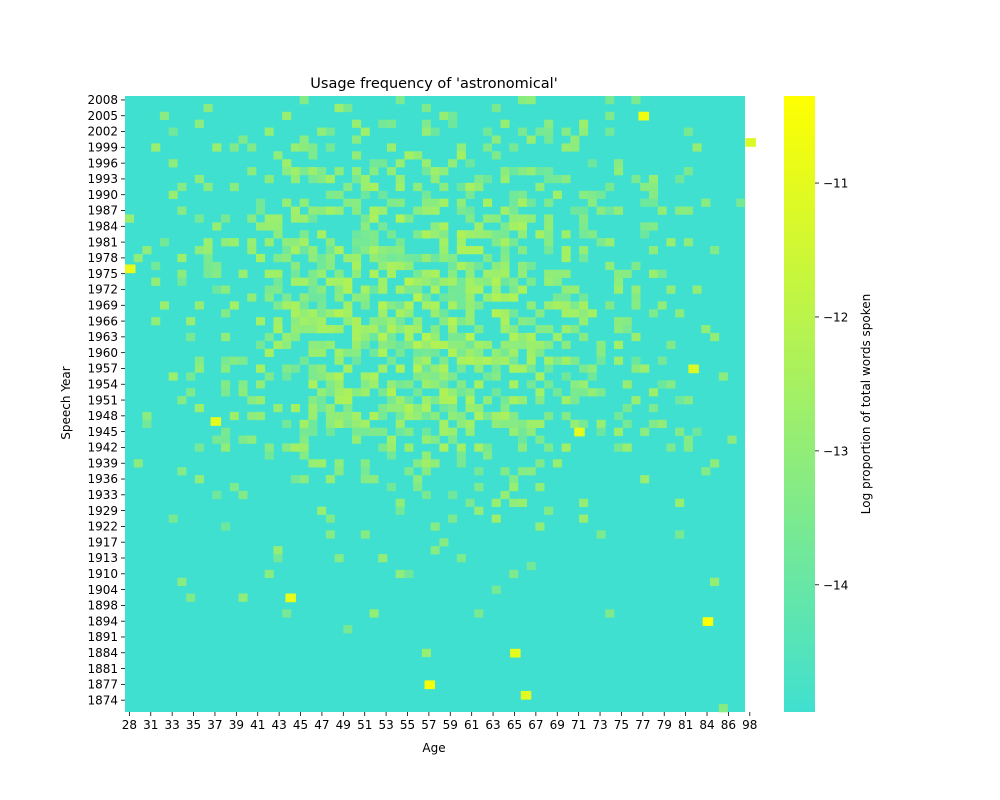 This screenshot has width=1000, height=800. I want to click on heatmap-hotspot, so click(693, 369).